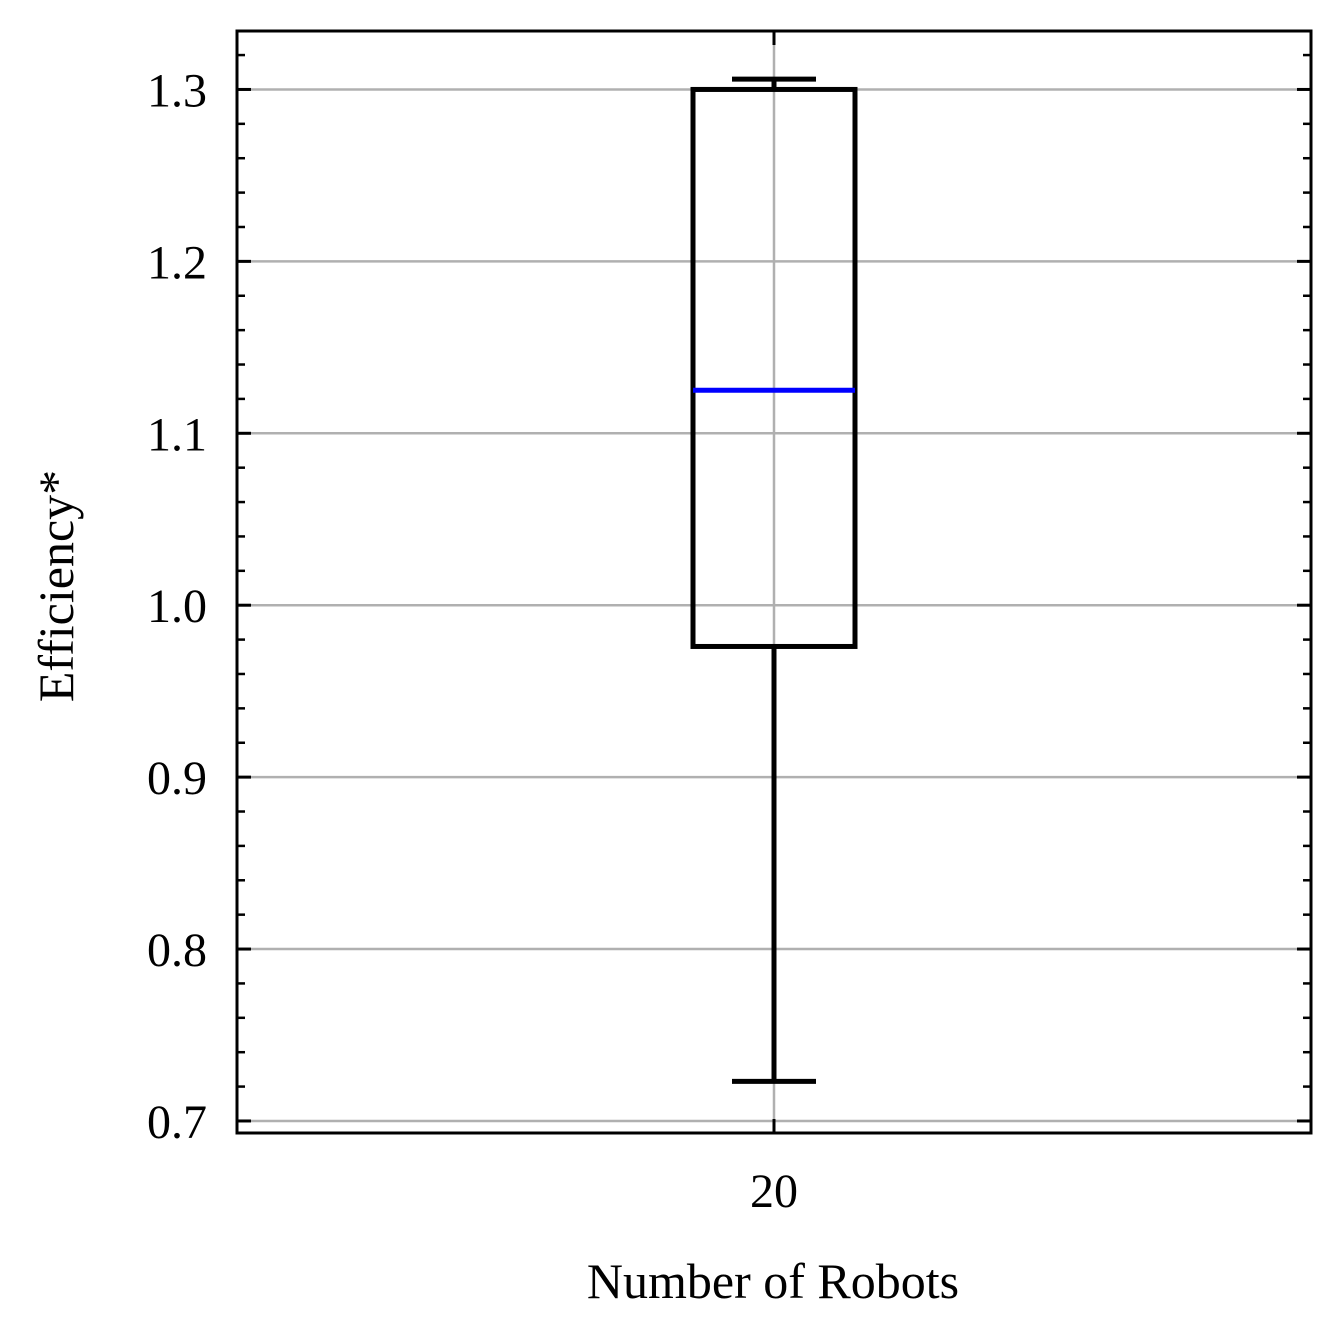  Describe the element at coordinates (774, 367) in the screenshot. I see `box-iqr` at that location.